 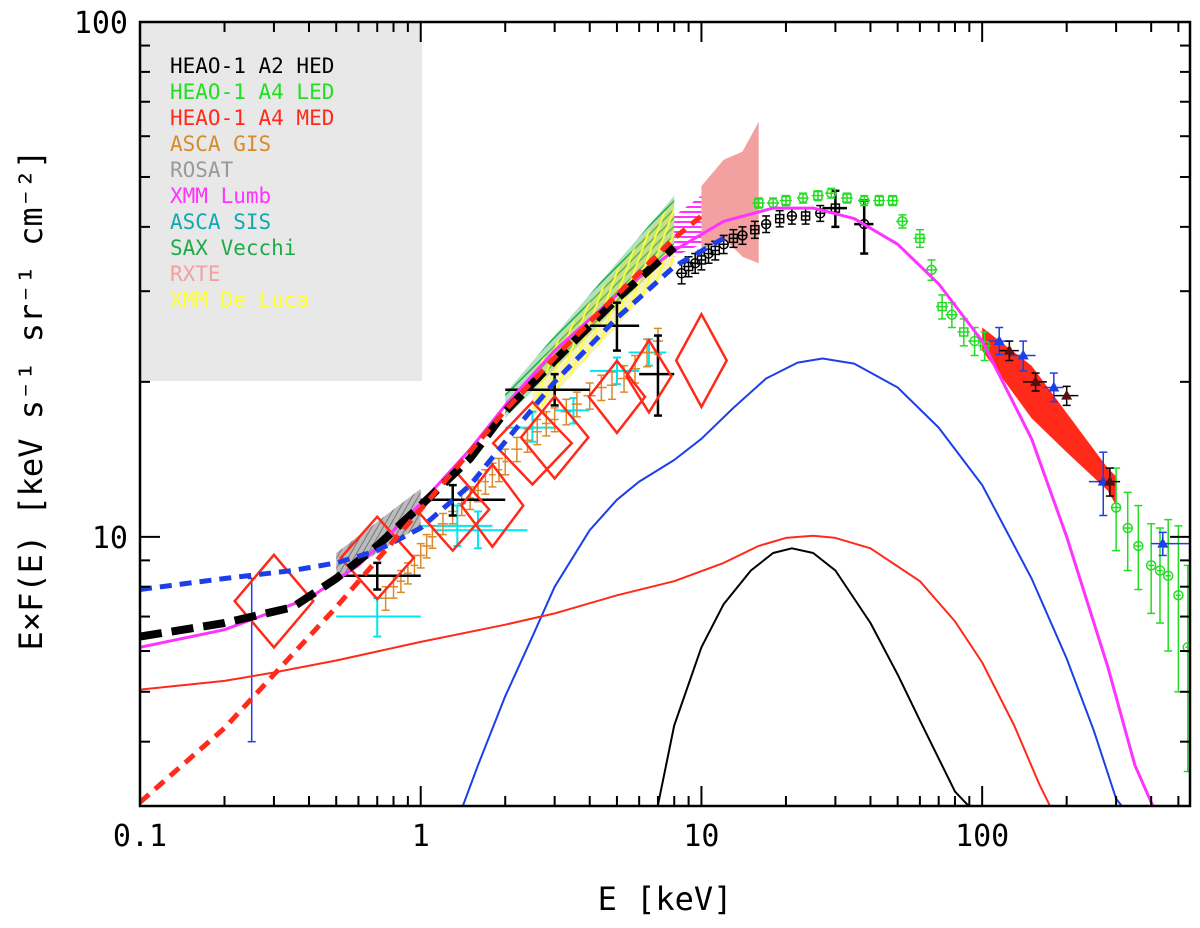 I want to click on y-tick-label-1: 100, so click(x=101, y=23).